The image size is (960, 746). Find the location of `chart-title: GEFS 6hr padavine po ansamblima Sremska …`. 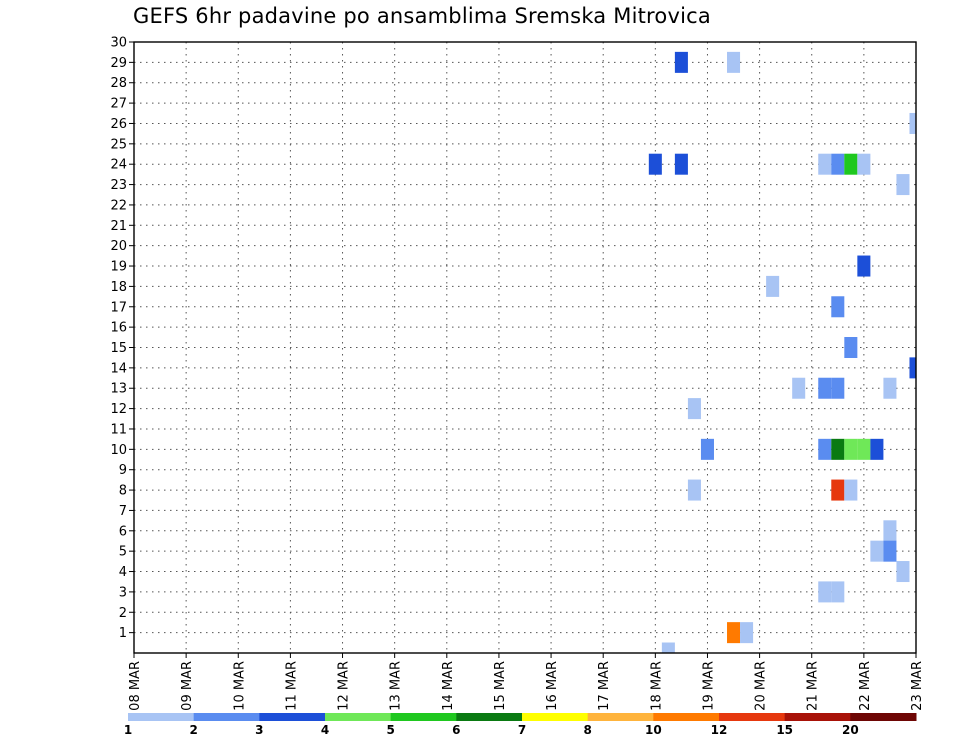

chart-title: GEFS 6hr padavine po ansamblima Sremska … is located at coordinates (422, 16).